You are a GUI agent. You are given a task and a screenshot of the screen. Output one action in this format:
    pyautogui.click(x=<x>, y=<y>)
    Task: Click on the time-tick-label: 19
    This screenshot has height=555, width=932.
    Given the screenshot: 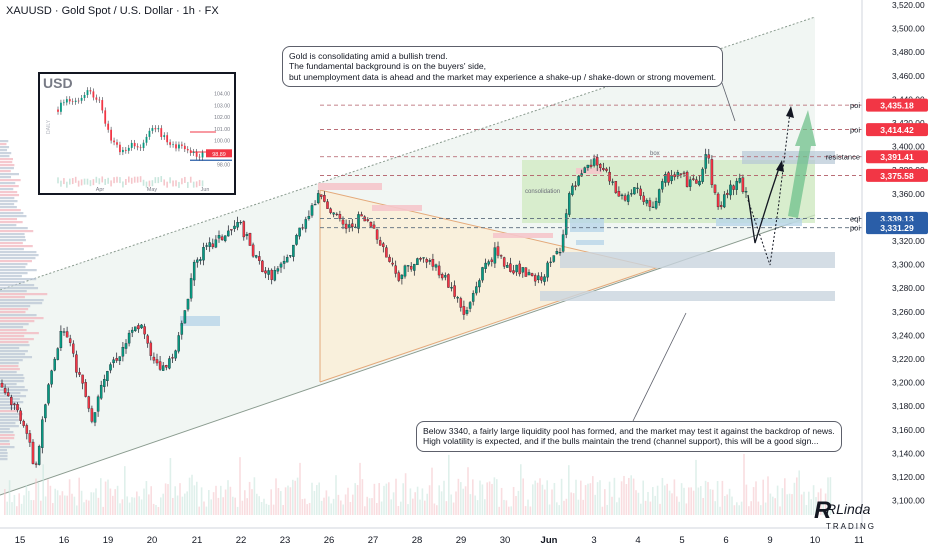 What is the action you would take?
    pyautogui.click(x=108, y=540)
    